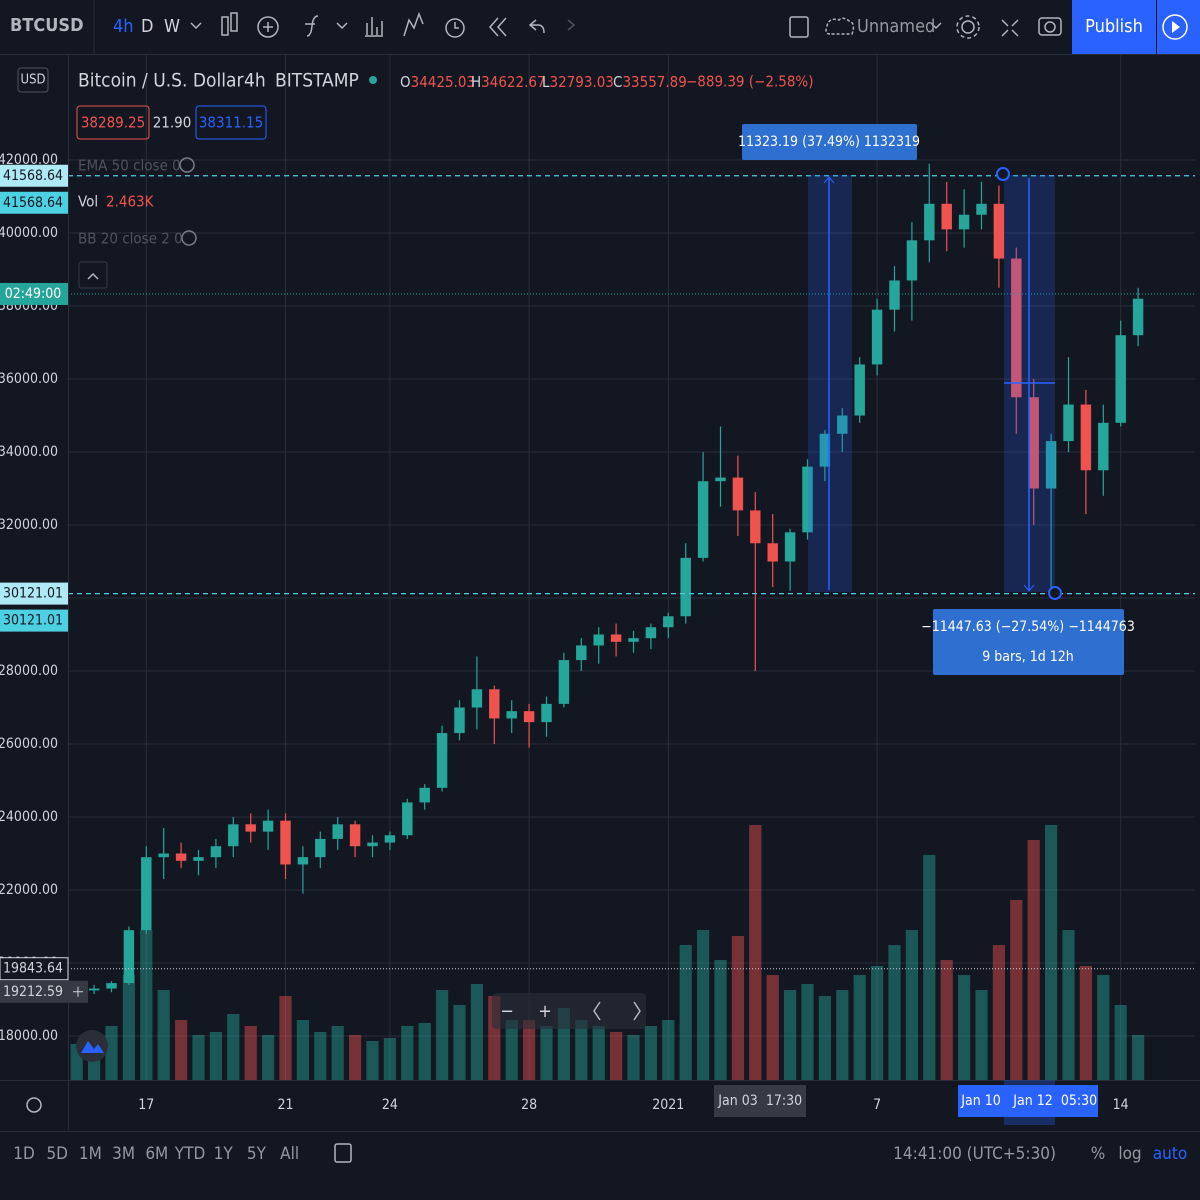  What do you see at coordinates (289, 1154) in the screenshot?
I see `range-button: All` at bounding box center [289, 1154].